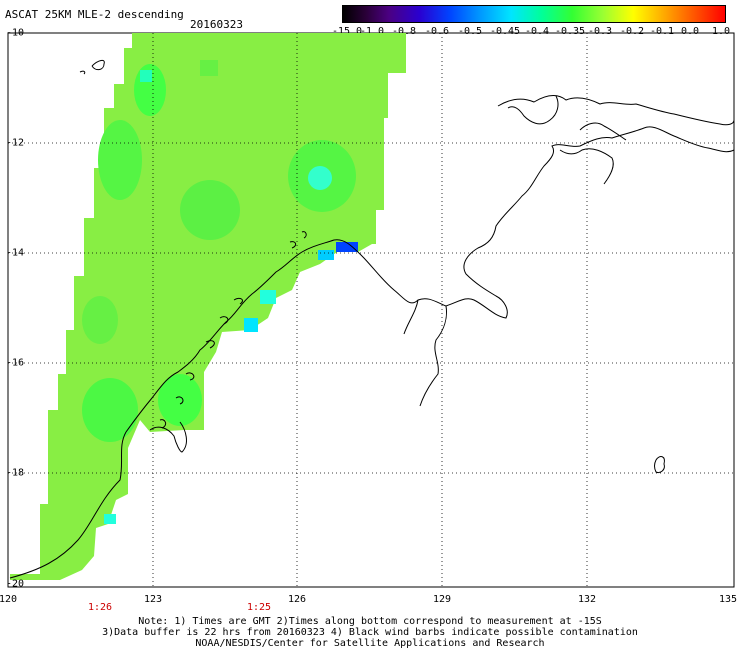 This screenshot has height=650, width=740. What do you see at coordinates (15, 143) in the screenshot?
I see `y-tick-label: -12` at bounding box center [15, 143].